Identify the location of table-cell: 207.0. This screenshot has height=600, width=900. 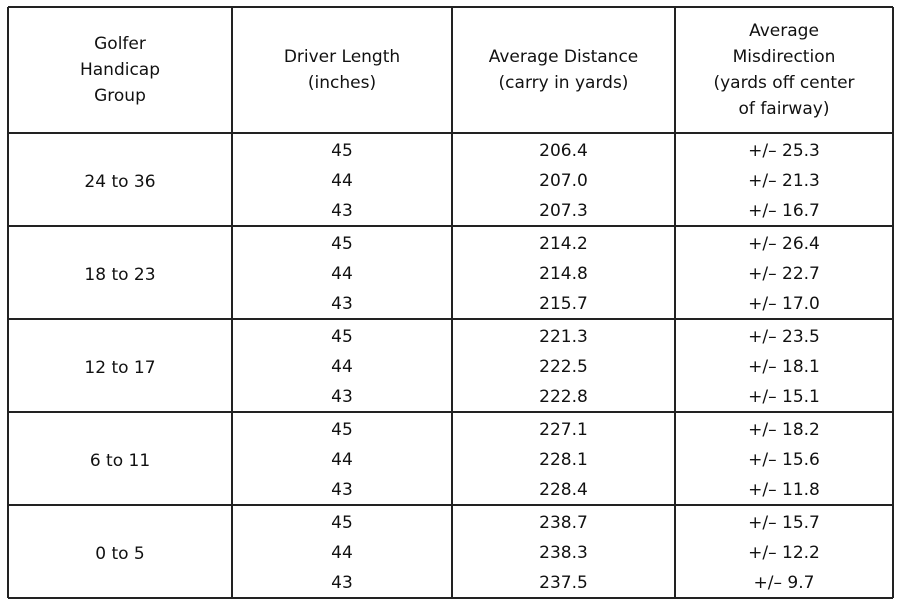
(563, 181).